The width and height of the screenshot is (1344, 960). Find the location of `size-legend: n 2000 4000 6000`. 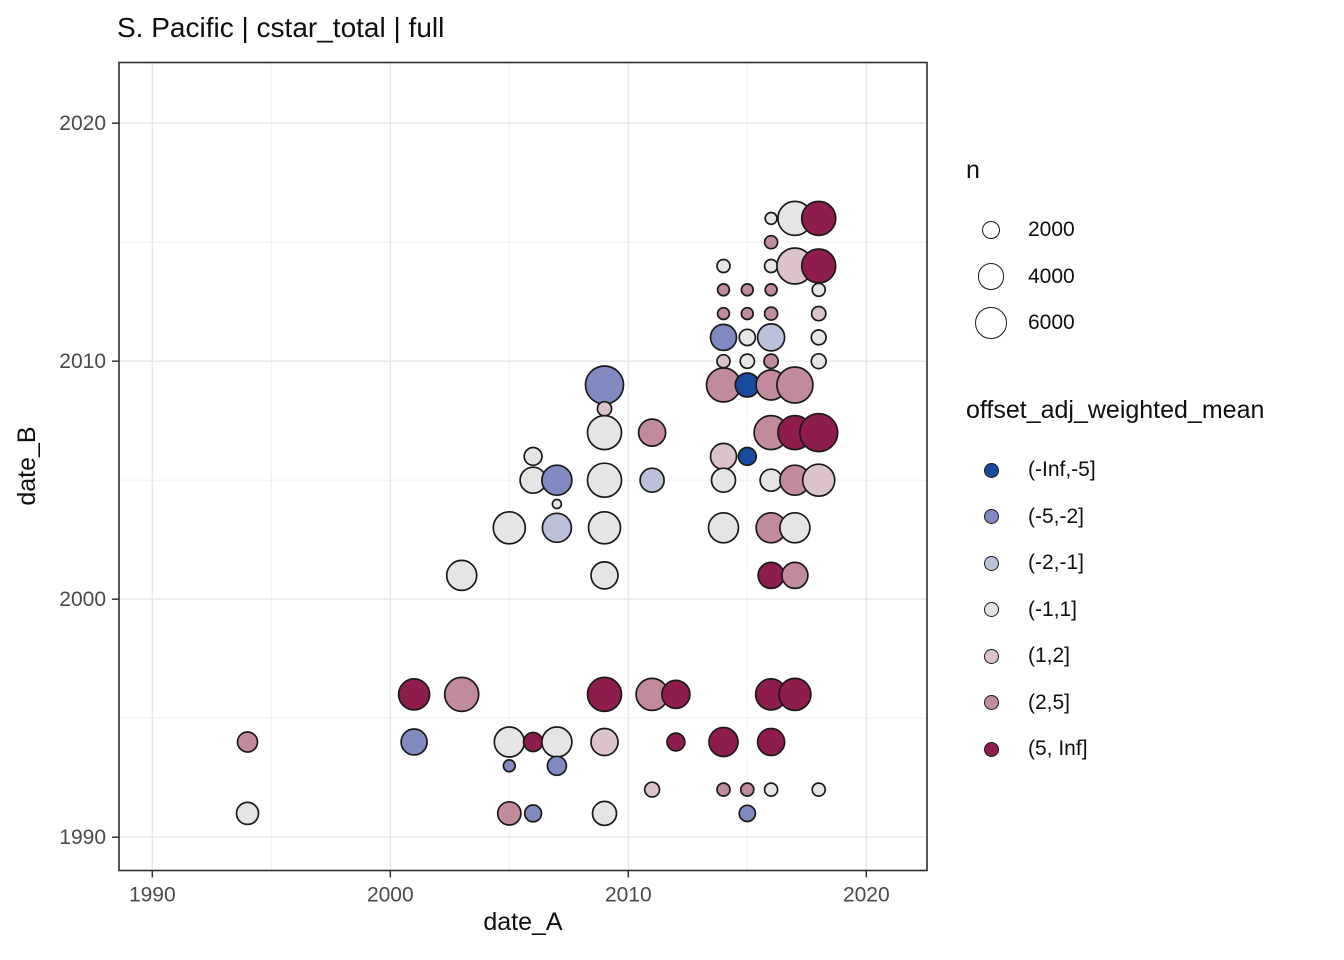

size-legend: n 2000 4000 6000 is located at coordinates (1091, 256).